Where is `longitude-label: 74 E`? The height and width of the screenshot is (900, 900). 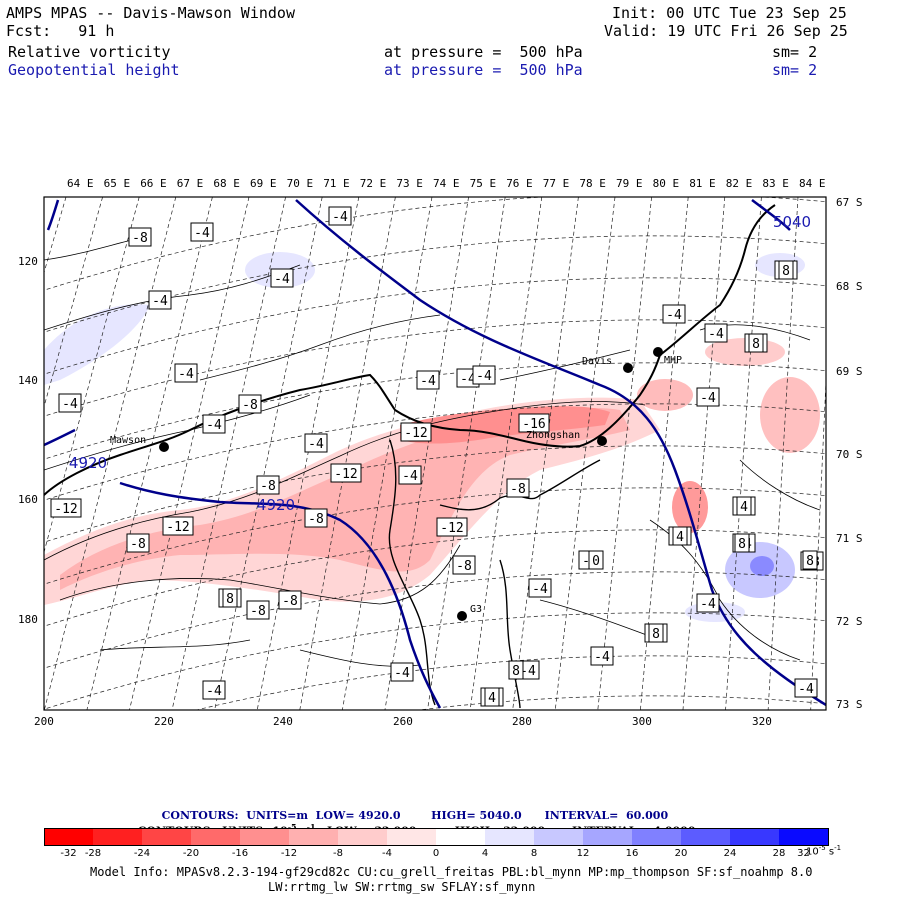
longitude-label: 74 E is located at coordinates (446, 183).